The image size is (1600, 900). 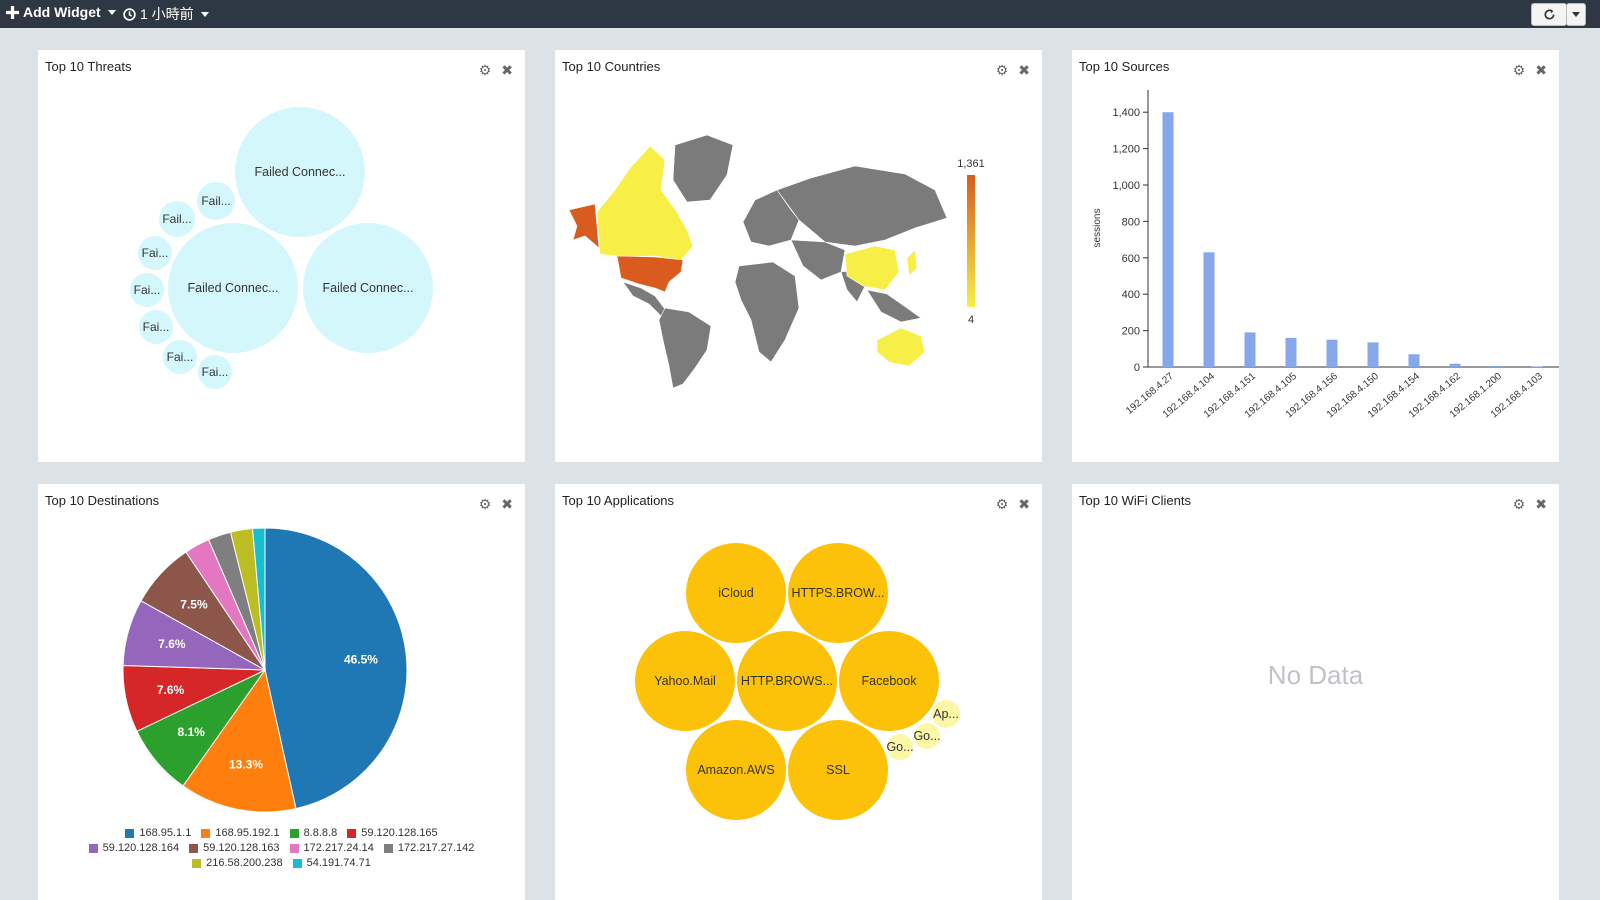 What do you see at coordinates (650, 274) in the screenshot?
I see `map-region-usa` at bounding box center [650, 274].